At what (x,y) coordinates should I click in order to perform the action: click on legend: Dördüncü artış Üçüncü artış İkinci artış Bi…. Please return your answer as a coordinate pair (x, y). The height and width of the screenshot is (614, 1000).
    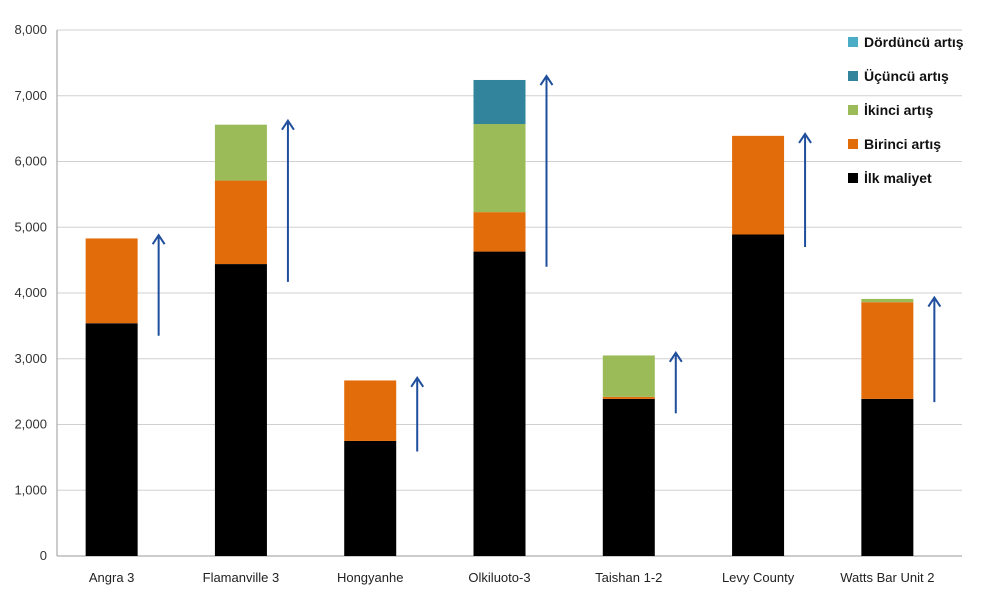
    Looking at the image, I should click on (906, 110).